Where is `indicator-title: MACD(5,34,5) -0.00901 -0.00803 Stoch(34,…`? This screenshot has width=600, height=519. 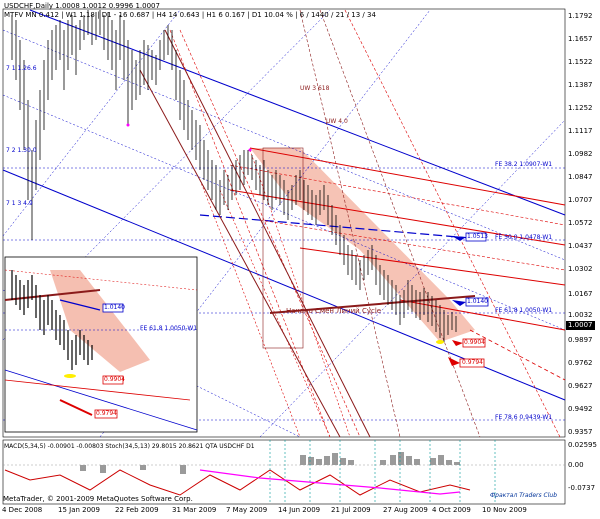 indicator-title: MACD(5,34,5) -0.00901 -0.00803 Stoch(34,… is located at coordinates (129, 446).